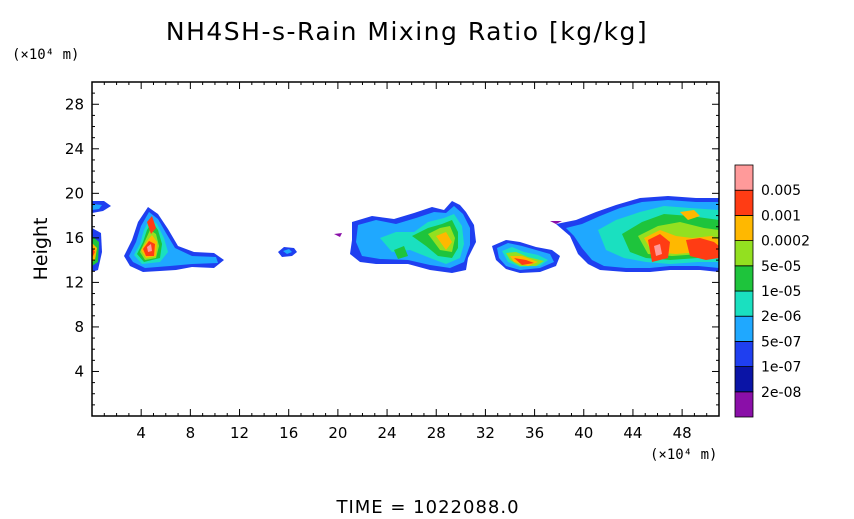 The width and height of the screenshot is (854, 519). I want to click on x-tick-label: 48, so click(682, 433).